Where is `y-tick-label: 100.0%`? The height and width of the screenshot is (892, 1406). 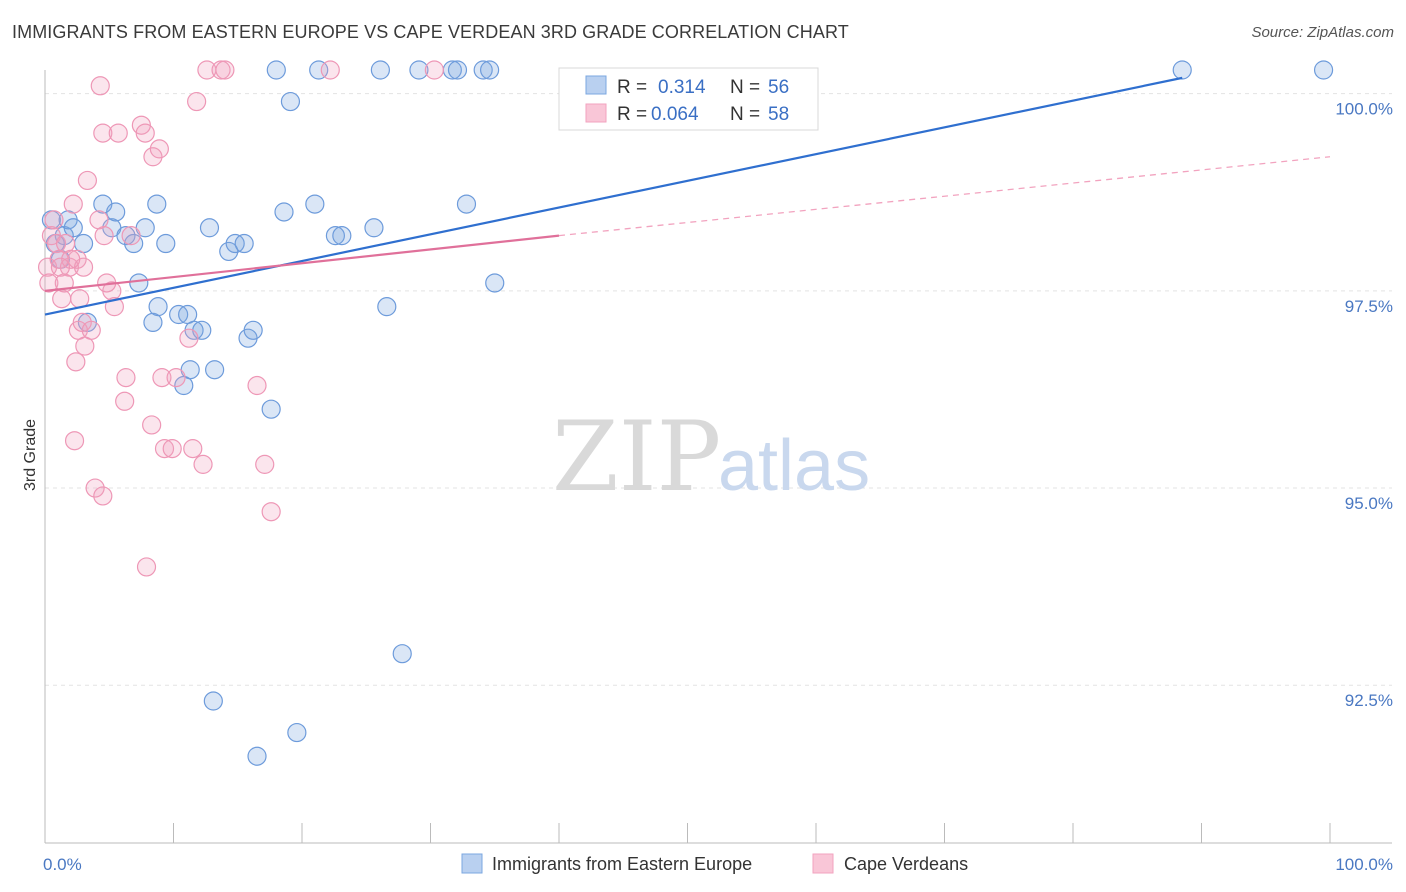
y-tick-label: 100.0% is located at coordinates (1364, 109).